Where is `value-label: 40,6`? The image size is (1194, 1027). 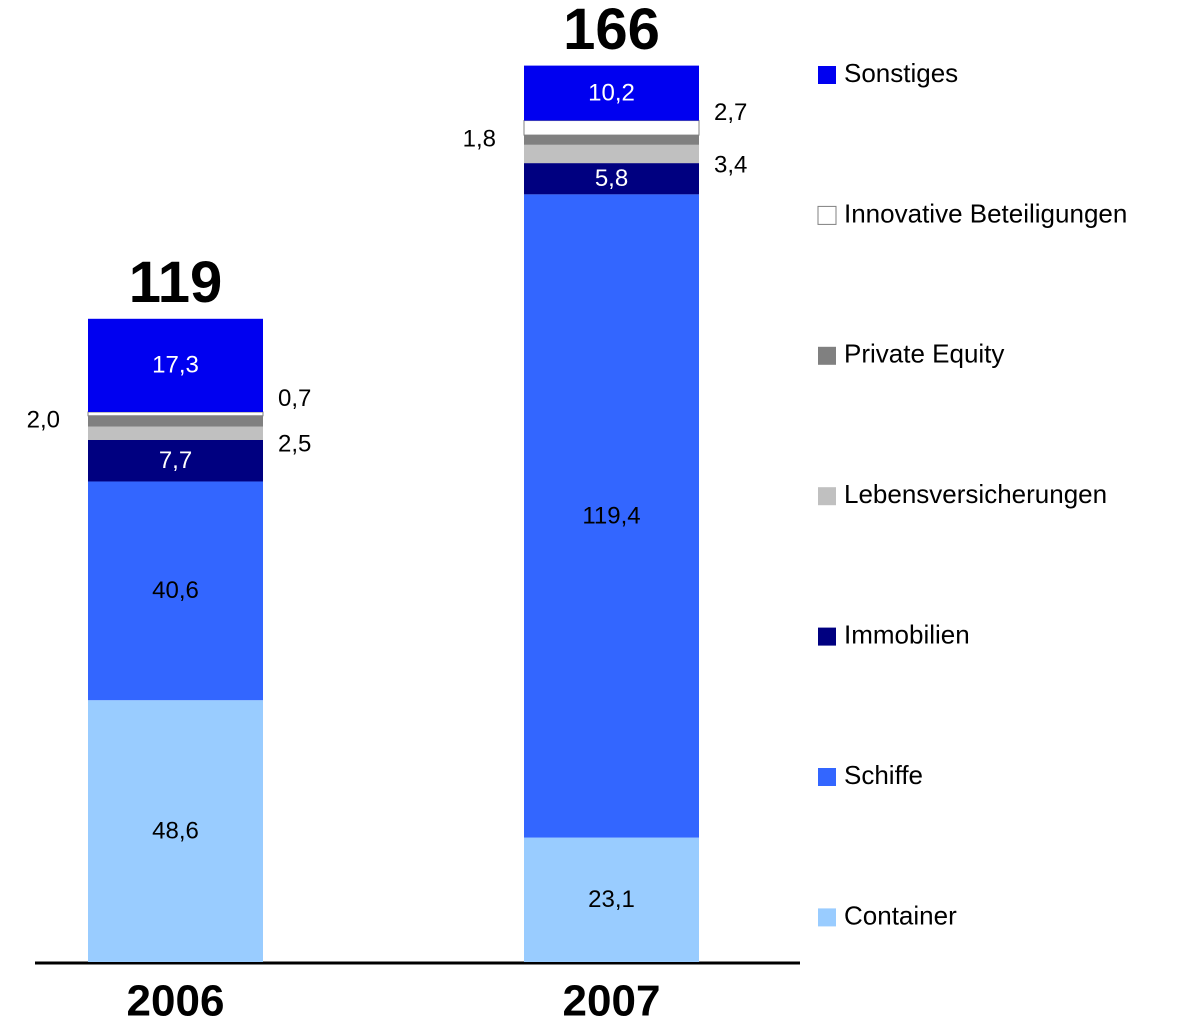 value-label: 40,6 is located at coordinates (175, 590).